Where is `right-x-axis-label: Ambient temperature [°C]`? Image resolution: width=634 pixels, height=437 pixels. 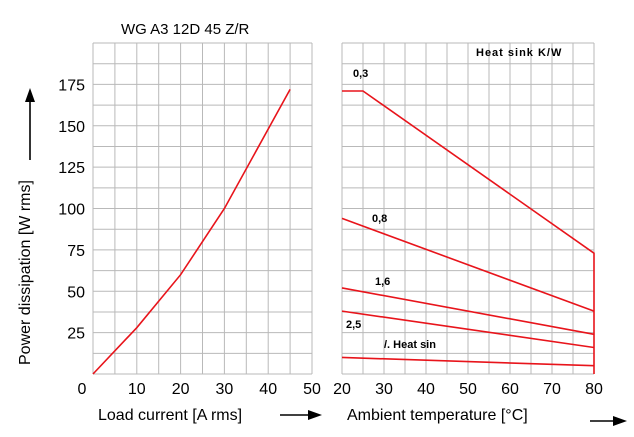 right-x-axis-label: Ambient temperature [°C] is located at coordinates (437, 415).